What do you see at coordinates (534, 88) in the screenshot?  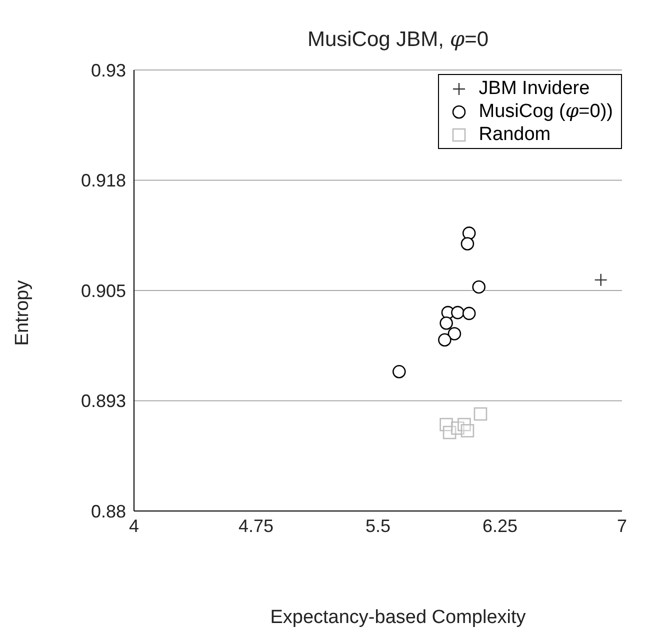 I see `legend-label: JBM Invidere` at bounding box center [534, 88].